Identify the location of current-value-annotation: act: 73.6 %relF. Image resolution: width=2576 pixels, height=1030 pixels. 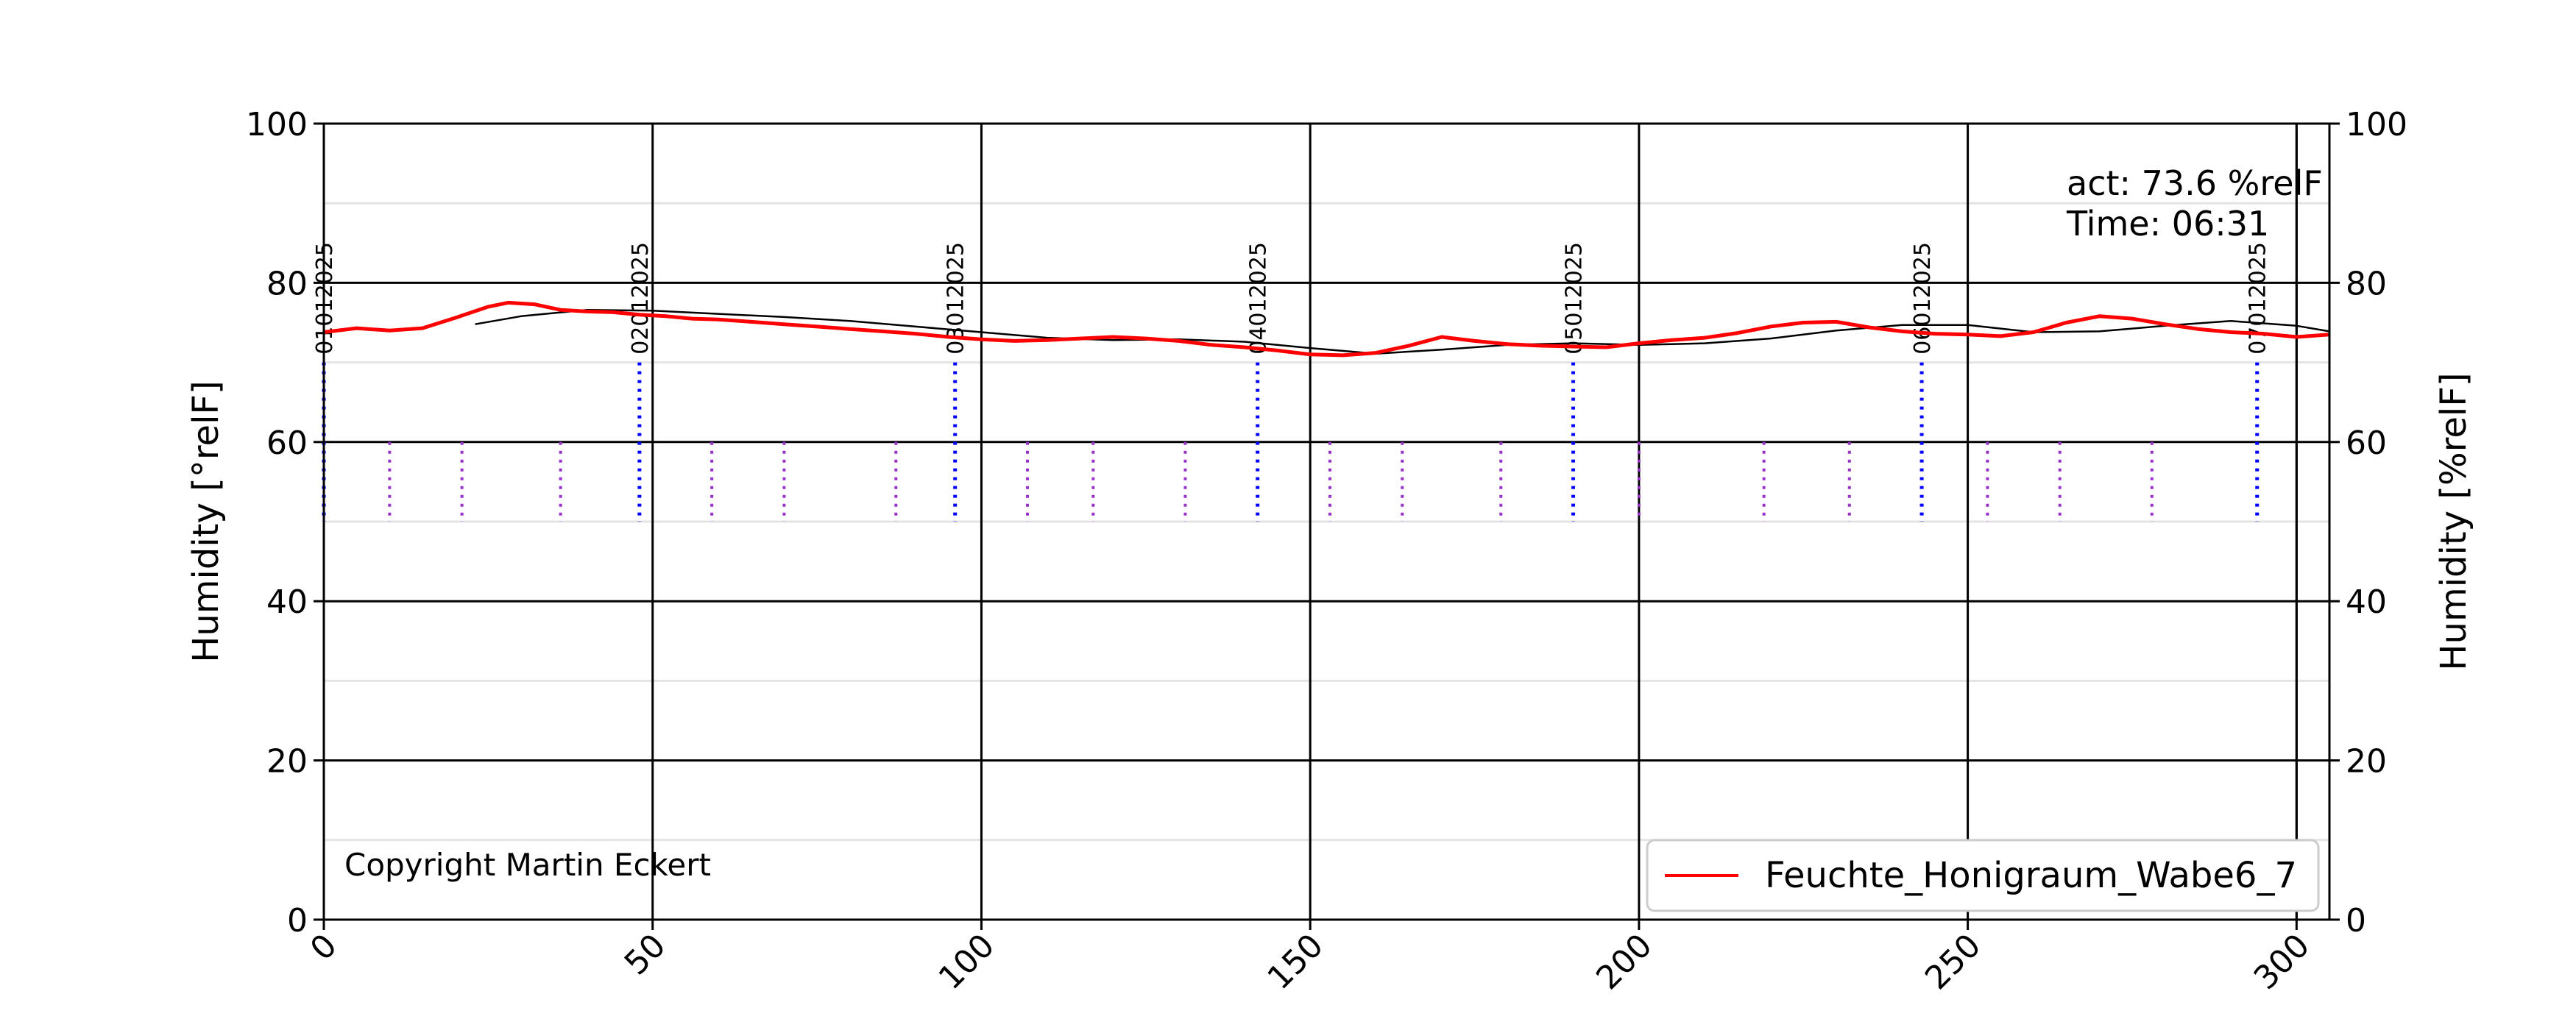
(2195, 183).